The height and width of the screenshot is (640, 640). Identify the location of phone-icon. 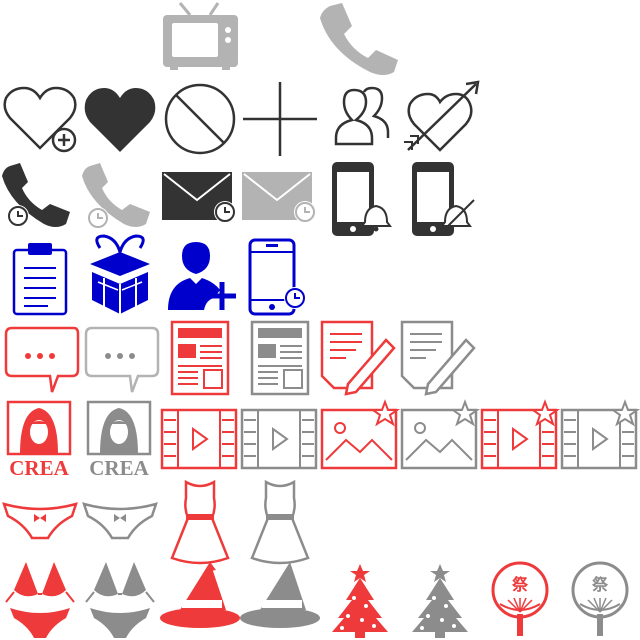
(359, 39).